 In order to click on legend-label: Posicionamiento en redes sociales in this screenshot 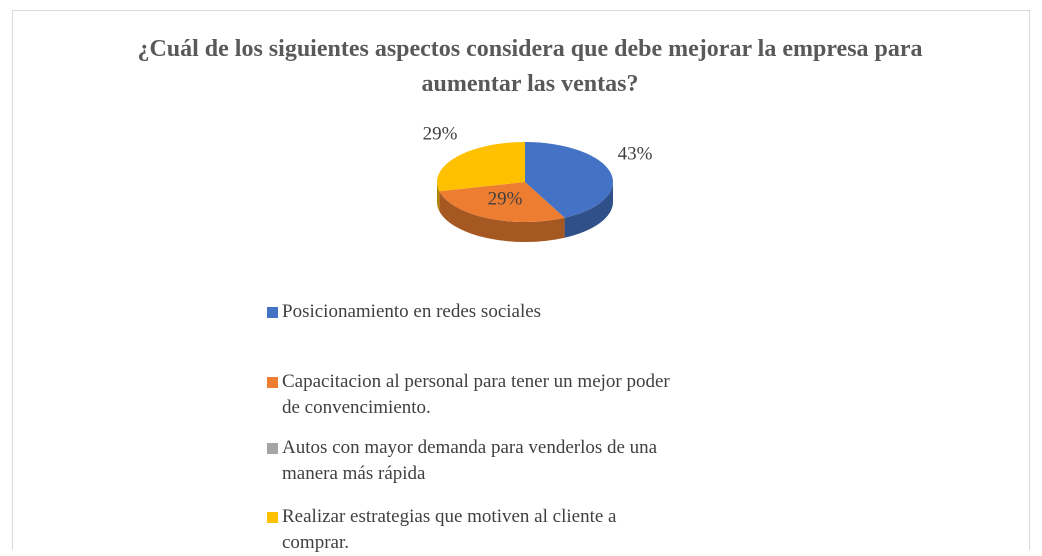, I will do `click(412, 311)`.